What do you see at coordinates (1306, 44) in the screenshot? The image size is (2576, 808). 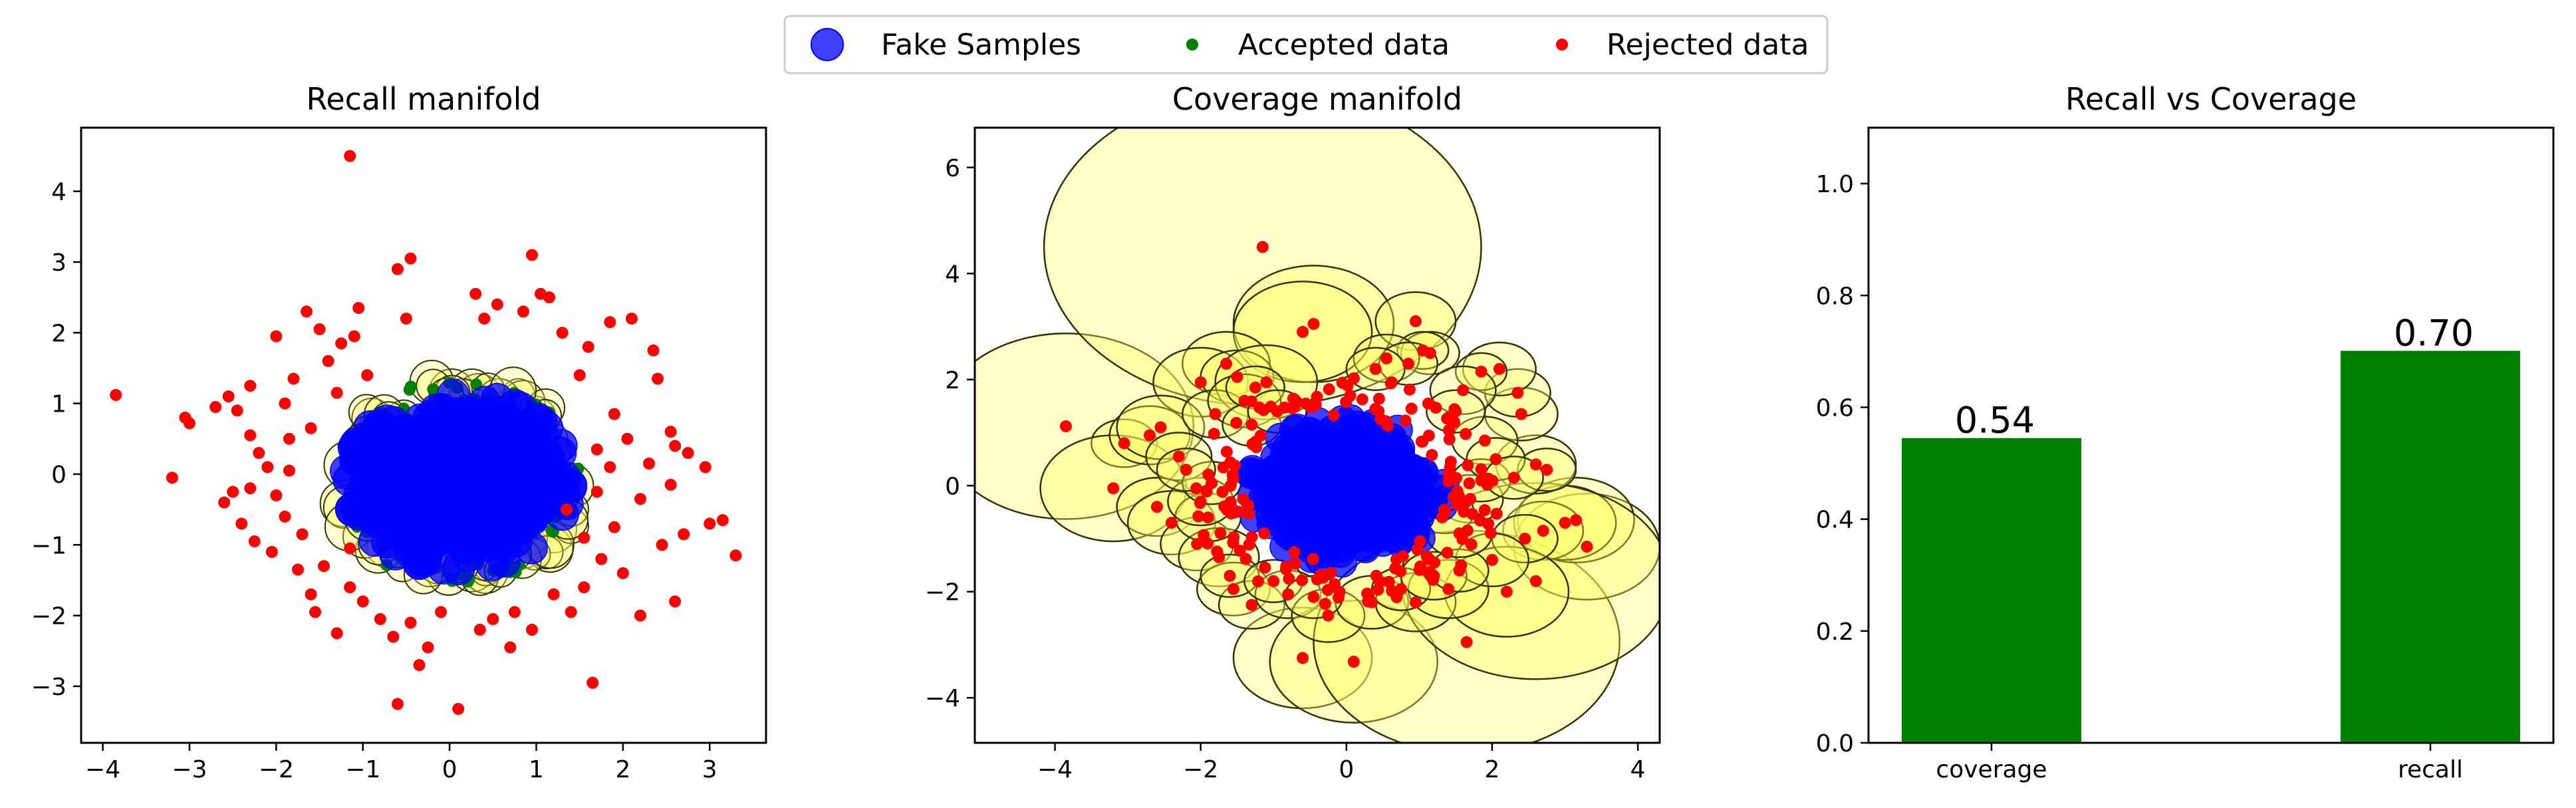 I see `legend: Fake Samples Accepted data Rejected data` at bounding box center [1306, 44].